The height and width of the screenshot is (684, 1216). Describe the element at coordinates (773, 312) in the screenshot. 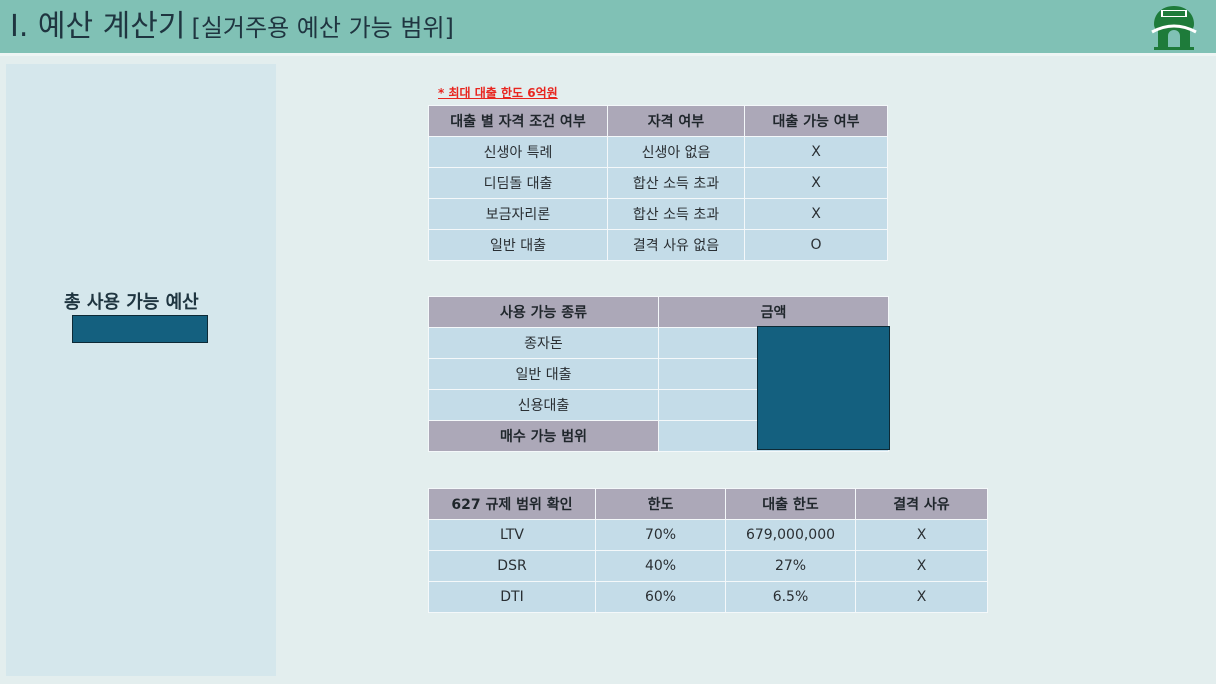

I see `table-header-cell: 금액` at that location.